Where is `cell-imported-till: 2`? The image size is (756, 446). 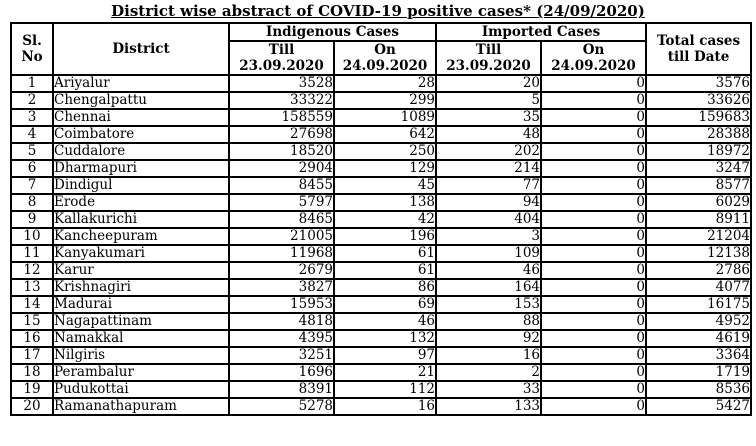
cell-imported-till: 2 is located at coordinates (489, 372).